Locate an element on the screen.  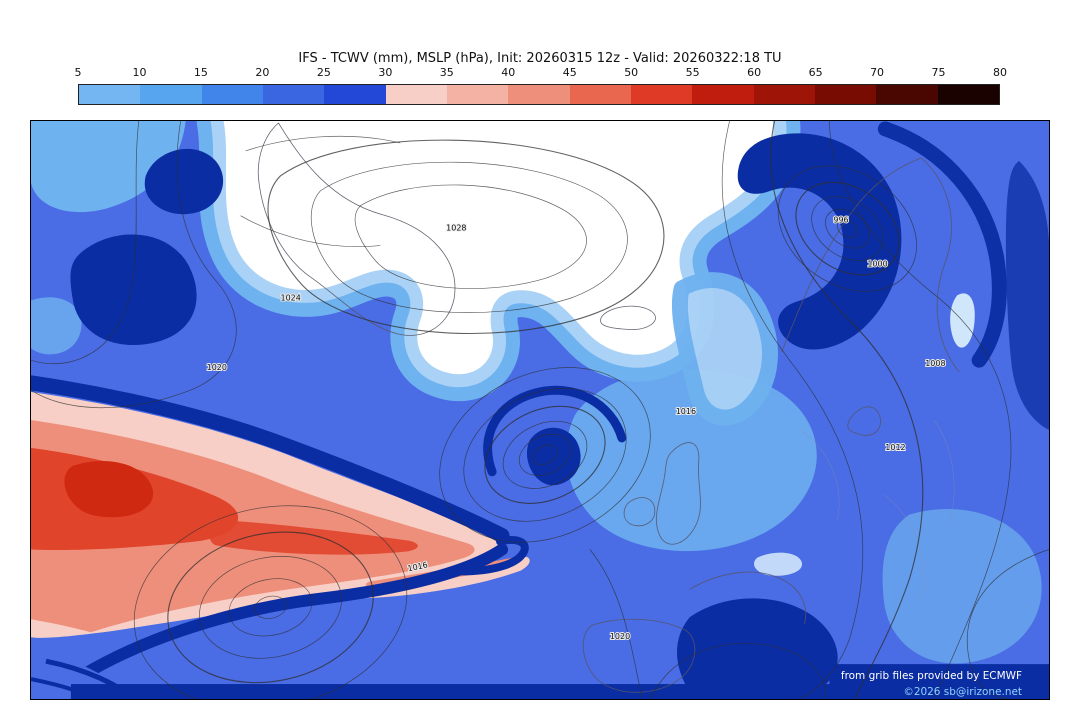
attribution-line1: from grib files provided by ECMWF is located at coordinates (931, 676).